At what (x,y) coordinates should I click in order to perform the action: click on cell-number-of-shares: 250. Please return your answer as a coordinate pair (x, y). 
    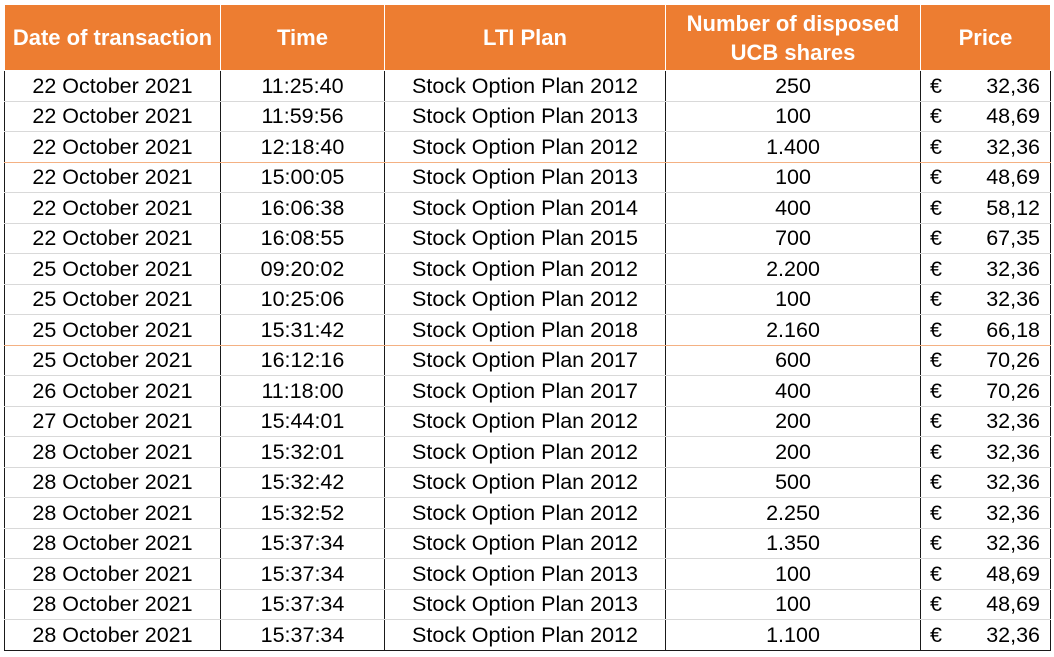
    Looking at the image, I should click on (793, 86).